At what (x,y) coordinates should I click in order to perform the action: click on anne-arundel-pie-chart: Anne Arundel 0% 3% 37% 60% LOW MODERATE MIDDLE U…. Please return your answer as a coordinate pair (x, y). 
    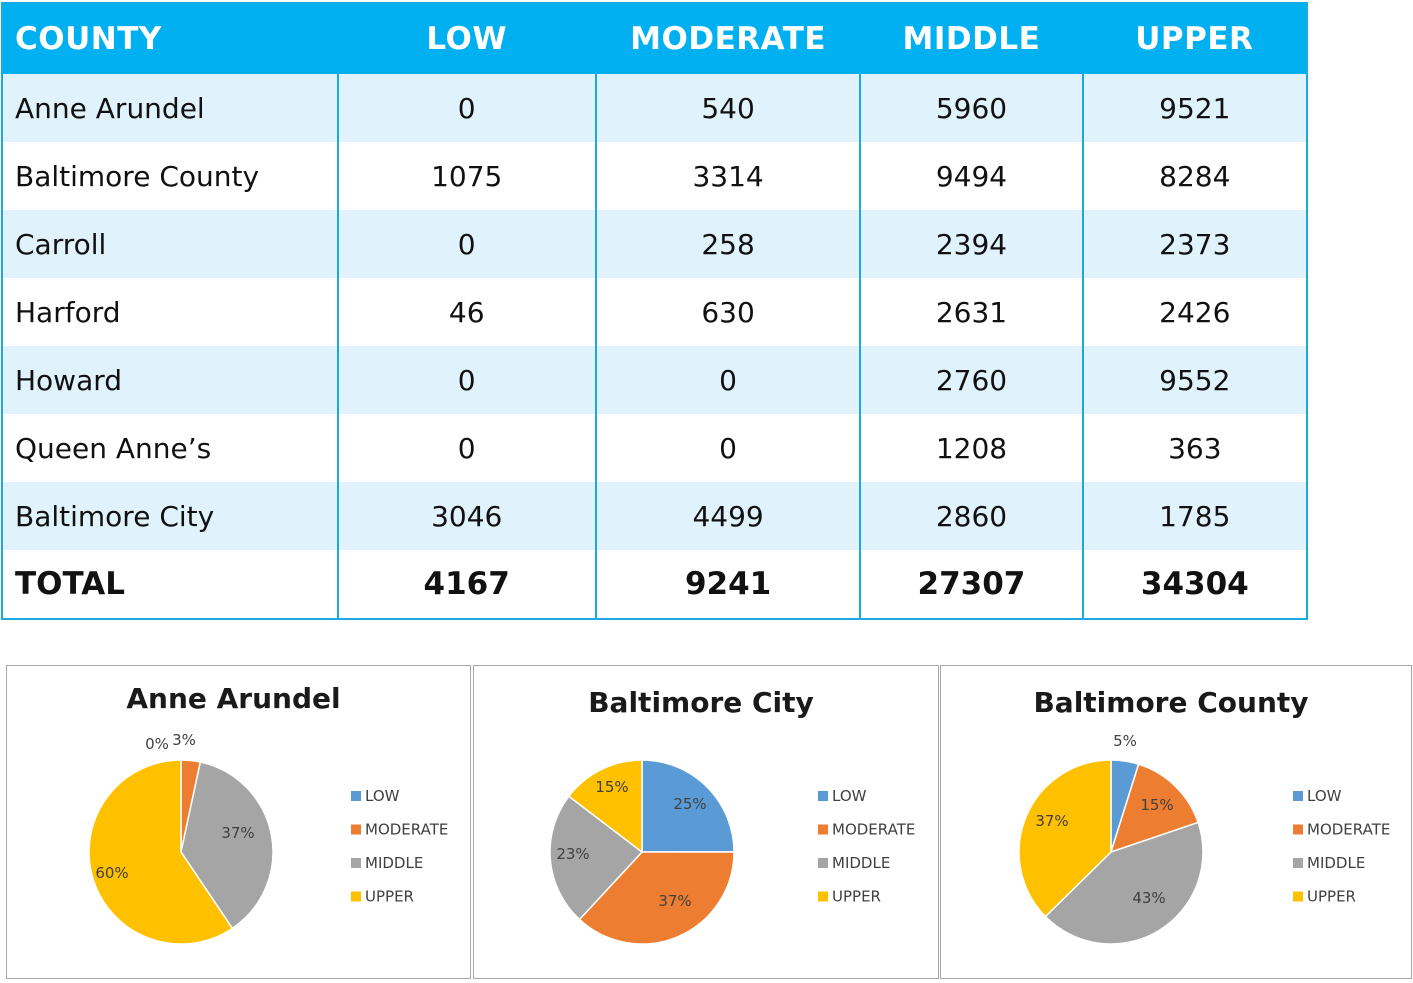
    Looking at the image, I should click on (238, 822).